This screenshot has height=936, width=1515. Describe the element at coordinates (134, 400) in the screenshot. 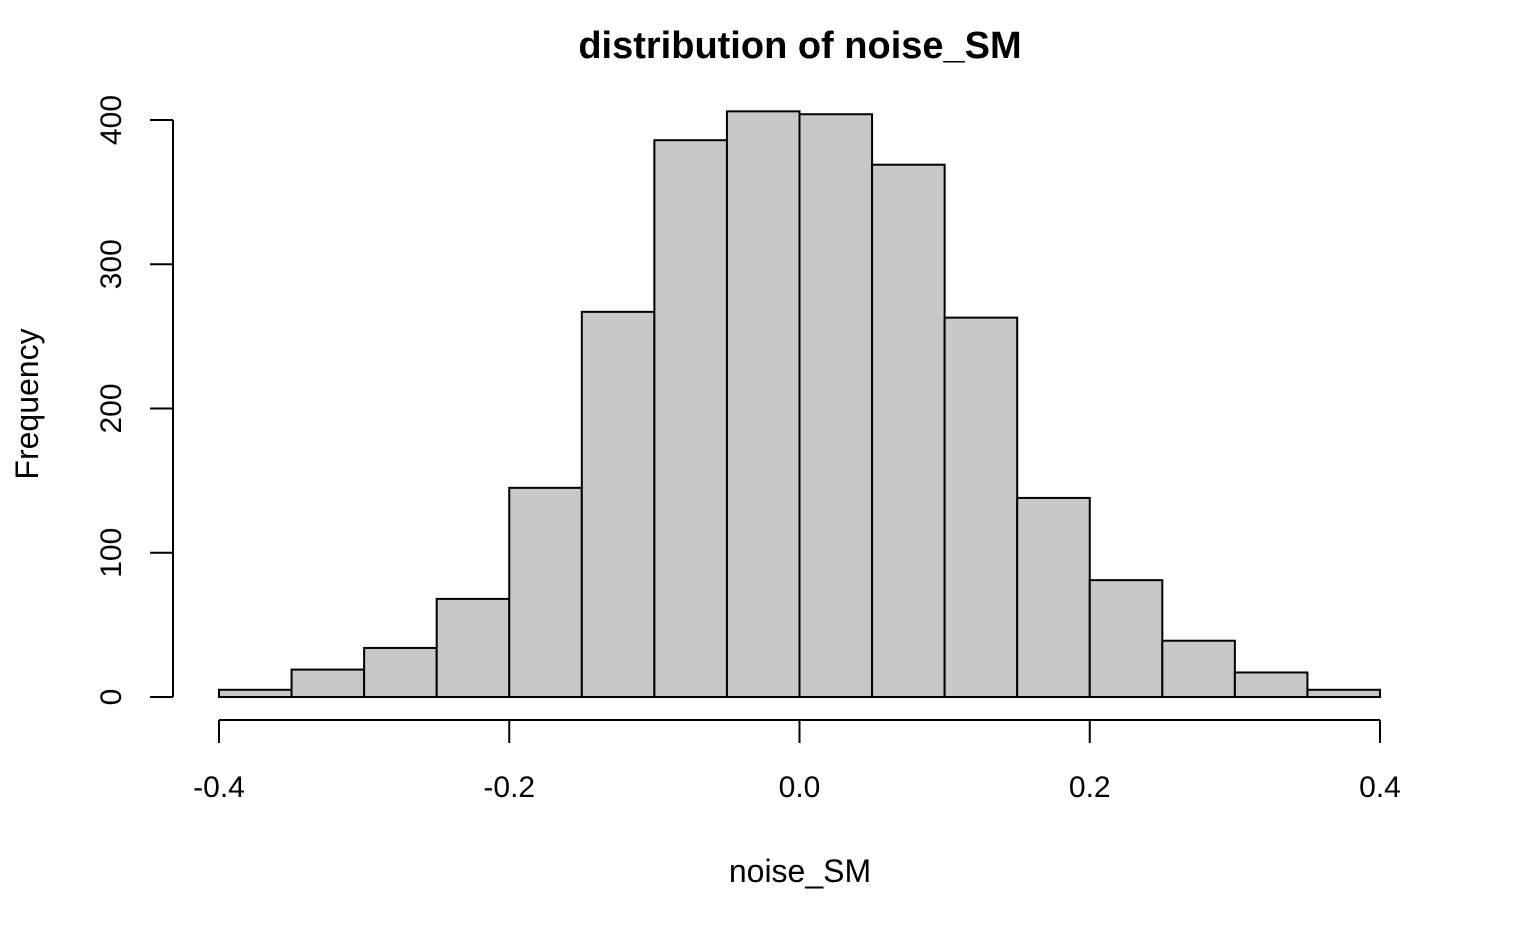

I see `y-axis: 0 100 200 300 400` at that location.